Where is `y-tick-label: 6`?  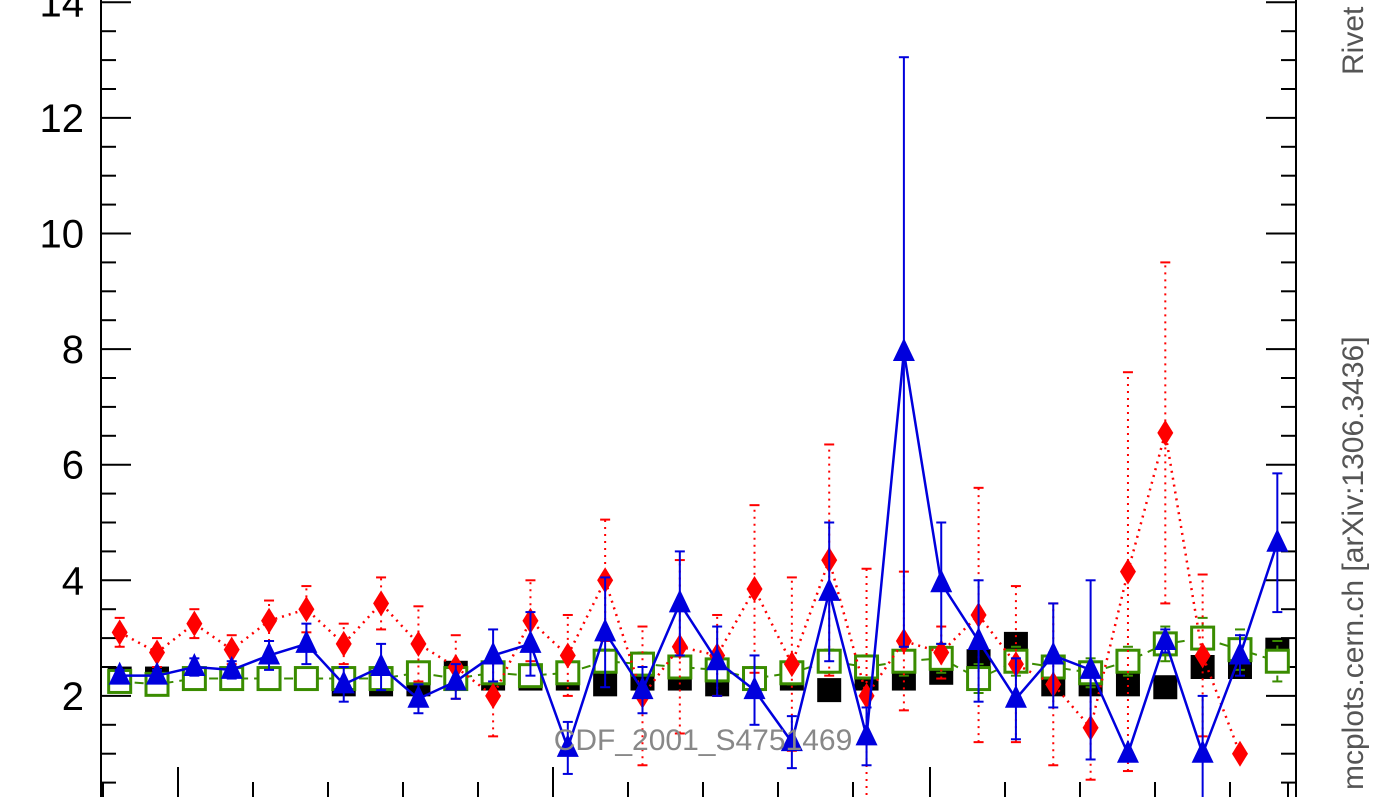
y-tick-label: 6 is located at coordinates (73, 466).